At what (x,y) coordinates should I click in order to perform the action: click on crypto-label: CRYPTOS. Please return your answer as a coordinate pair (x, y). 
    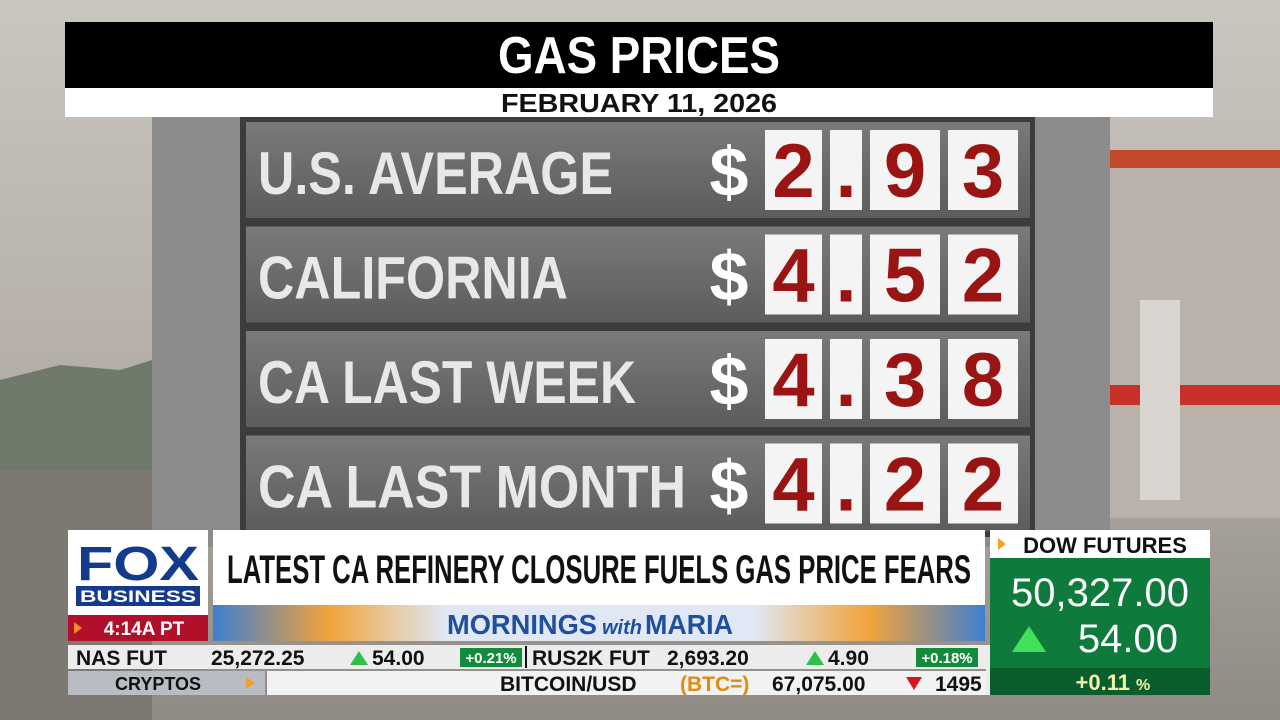
    Looking at the image, I should click on (158, 684).